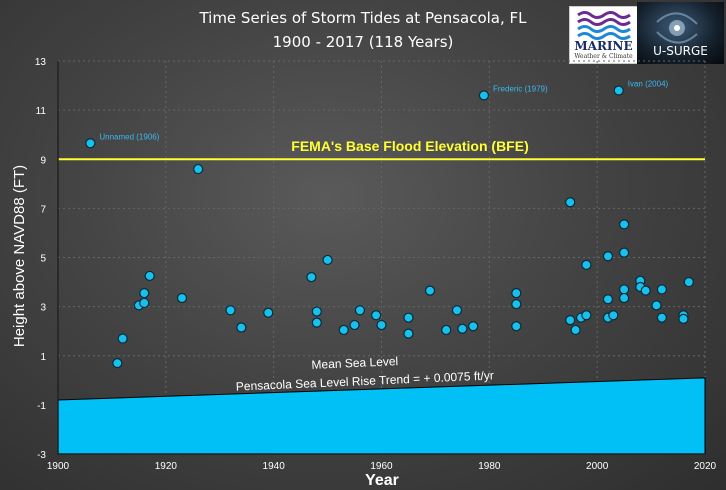  Describe the element at coordinates (43, 357) in the screenshot. I see `y-tick-label: 1` at that location.